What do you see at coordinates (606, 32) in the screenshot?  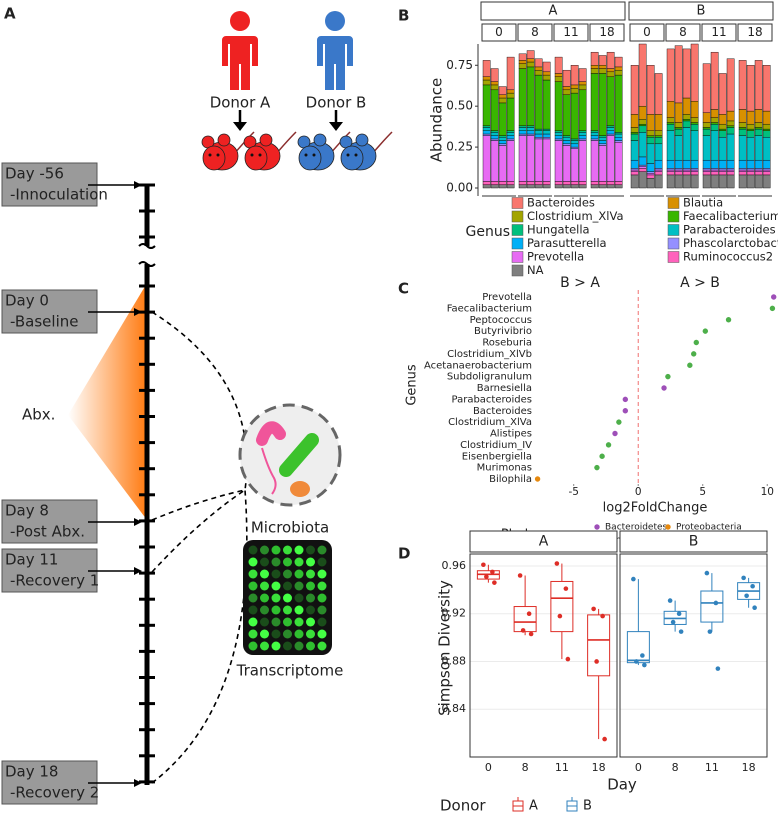 I see `group-label: 18` at bounding box center [606, 32].